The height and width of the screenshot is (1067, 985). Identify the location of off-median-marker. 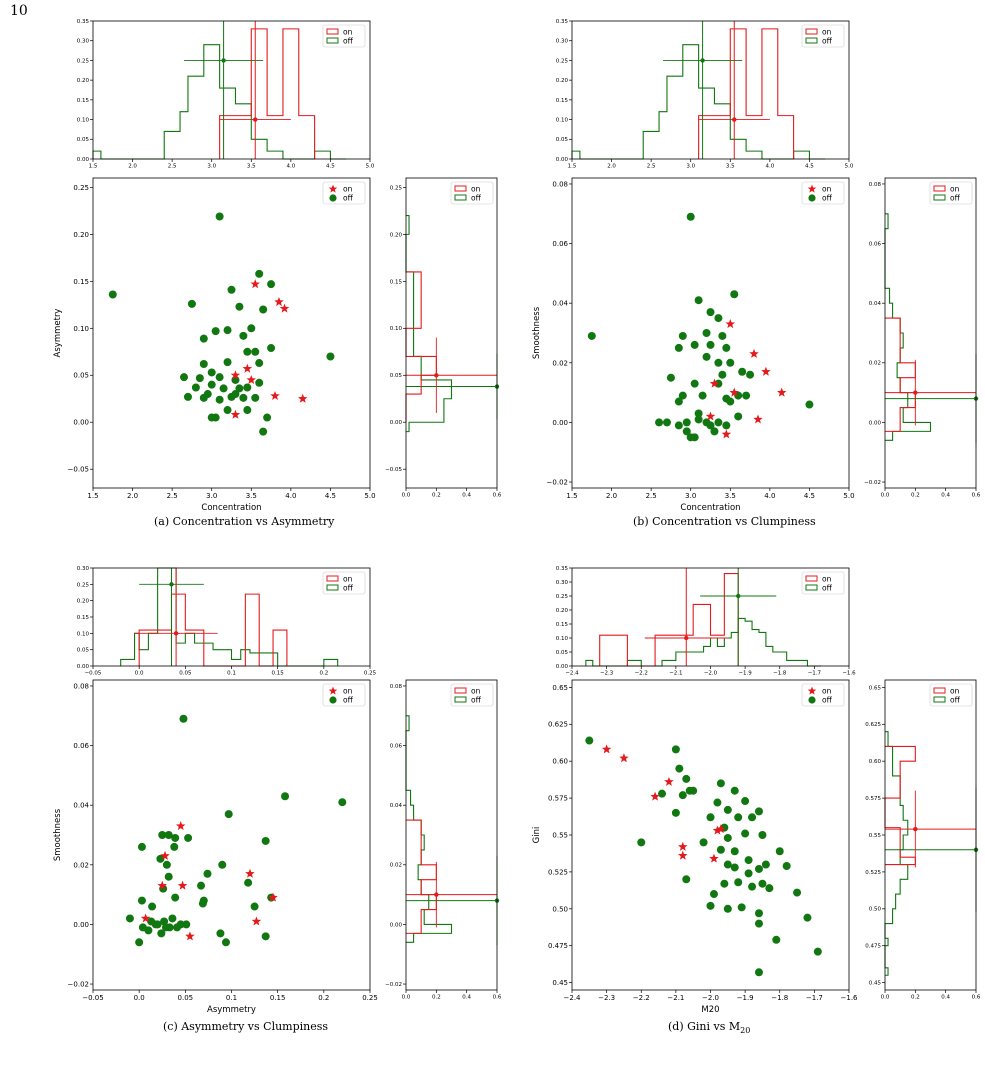
(223, 60).